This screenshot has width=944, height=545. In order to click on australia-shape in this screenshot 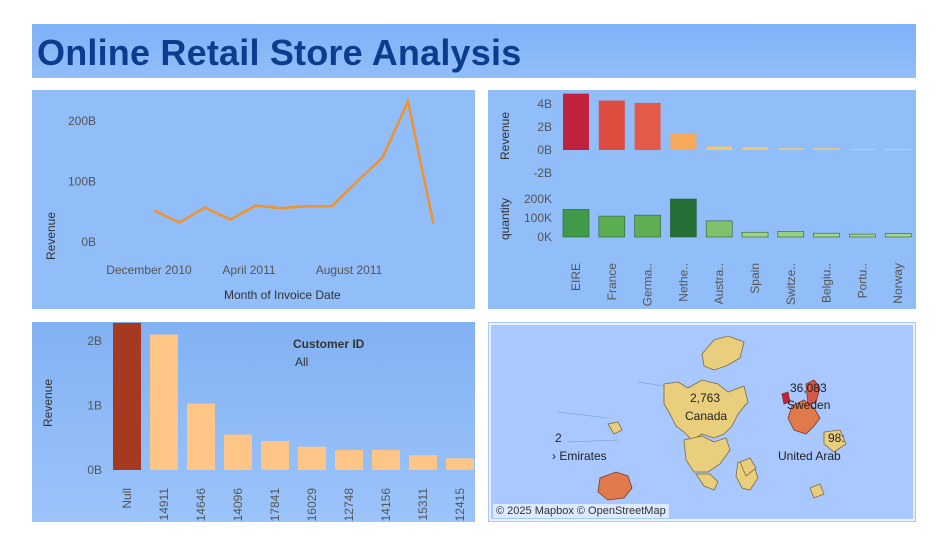, I will do `click(615, 486)`.